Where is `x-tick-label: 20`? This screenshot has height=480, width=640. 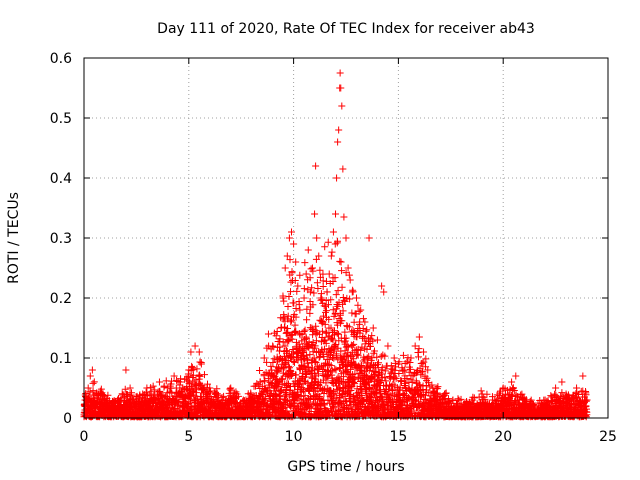
x-tick-label: 20 is located at coordinates (503, 437).